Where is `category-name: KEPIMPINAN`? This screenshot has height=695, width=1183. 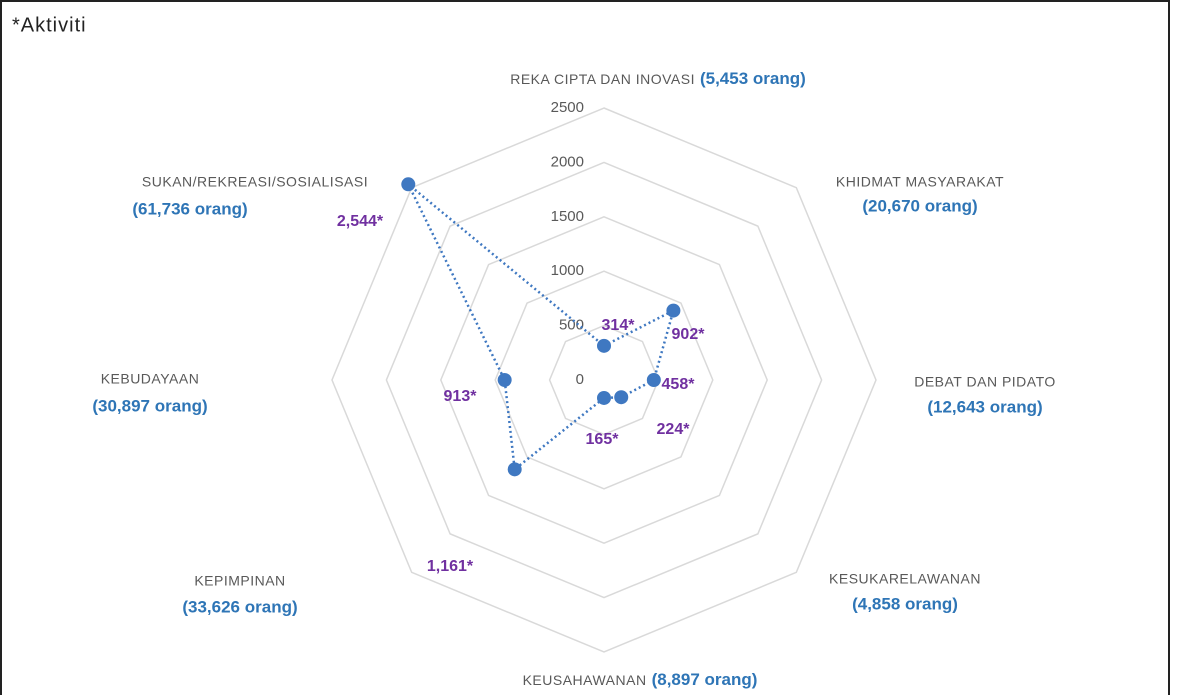
category-name: KEPIMPINAN is located at coordinates (239, 581).